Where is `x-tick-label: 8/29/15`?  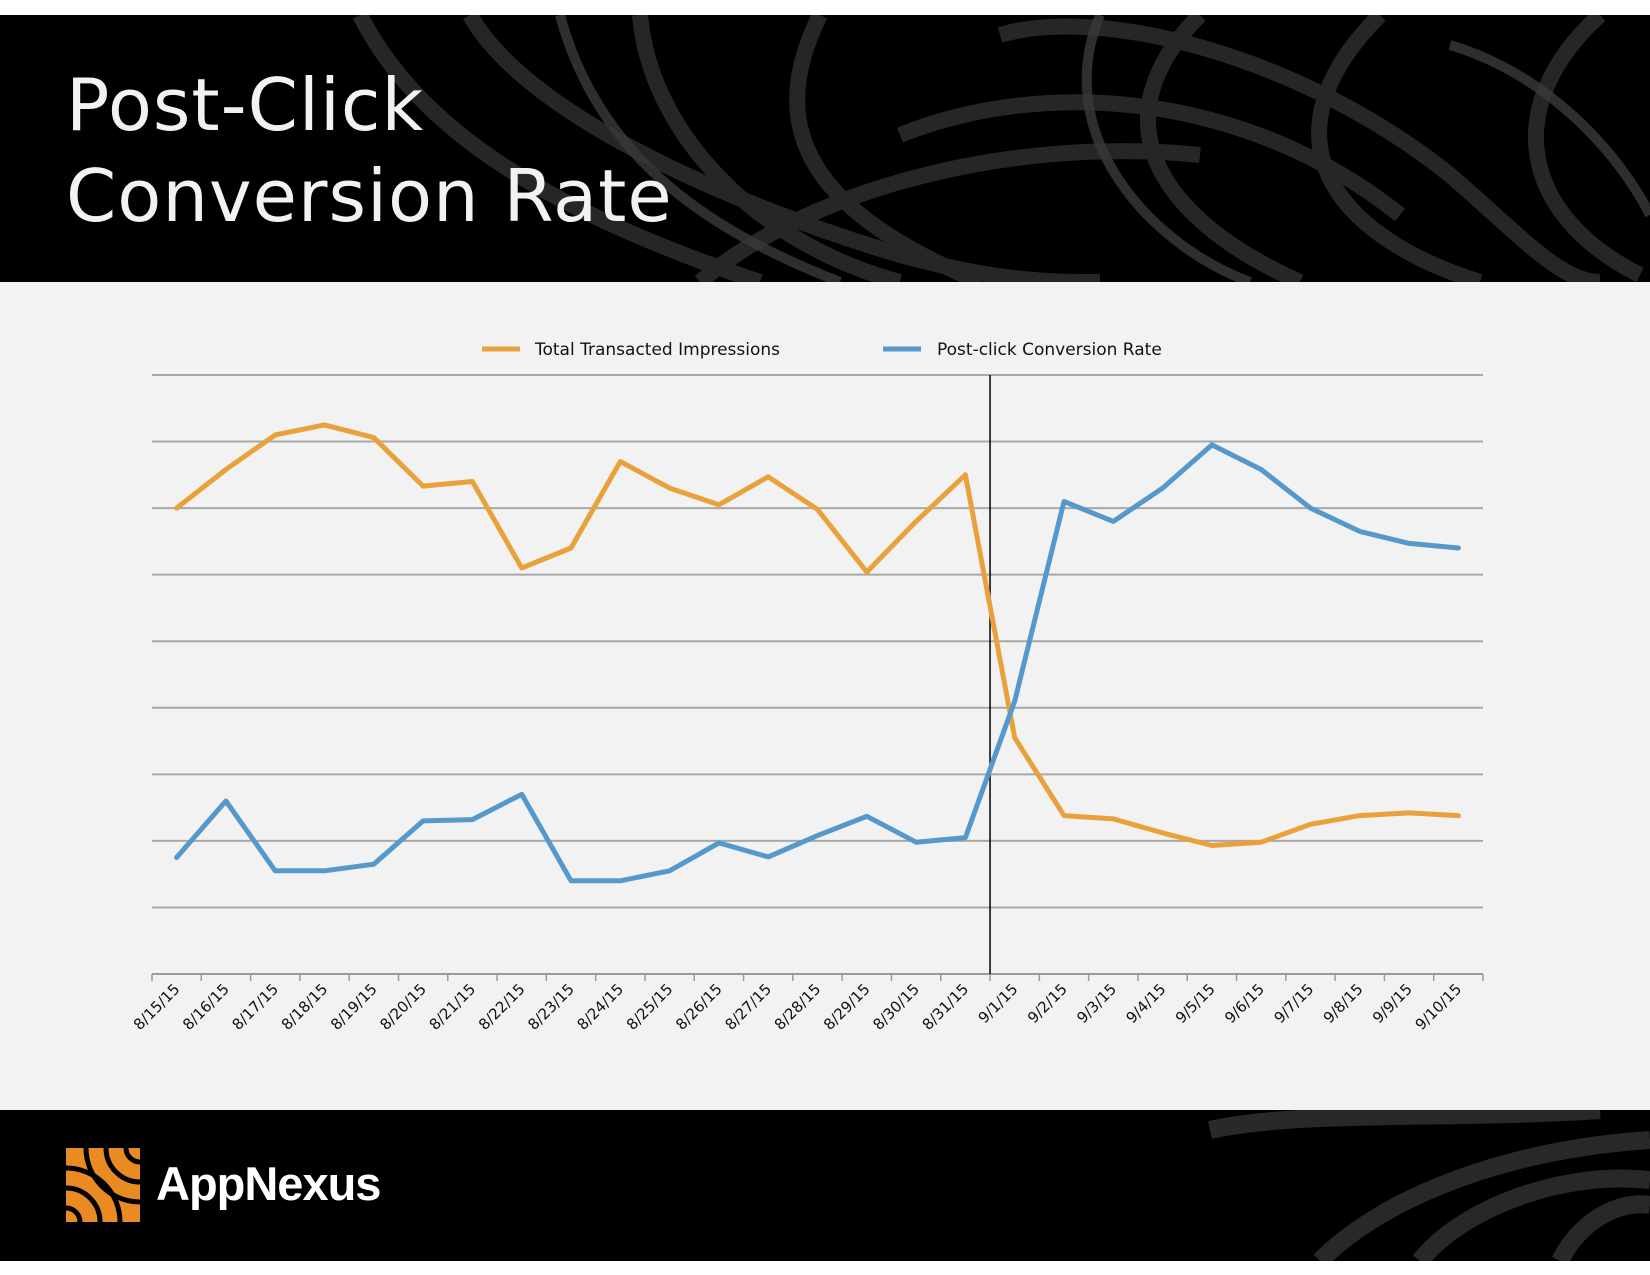 x-tick-label: 8/29/15 is located at coordinates (847, 1007).